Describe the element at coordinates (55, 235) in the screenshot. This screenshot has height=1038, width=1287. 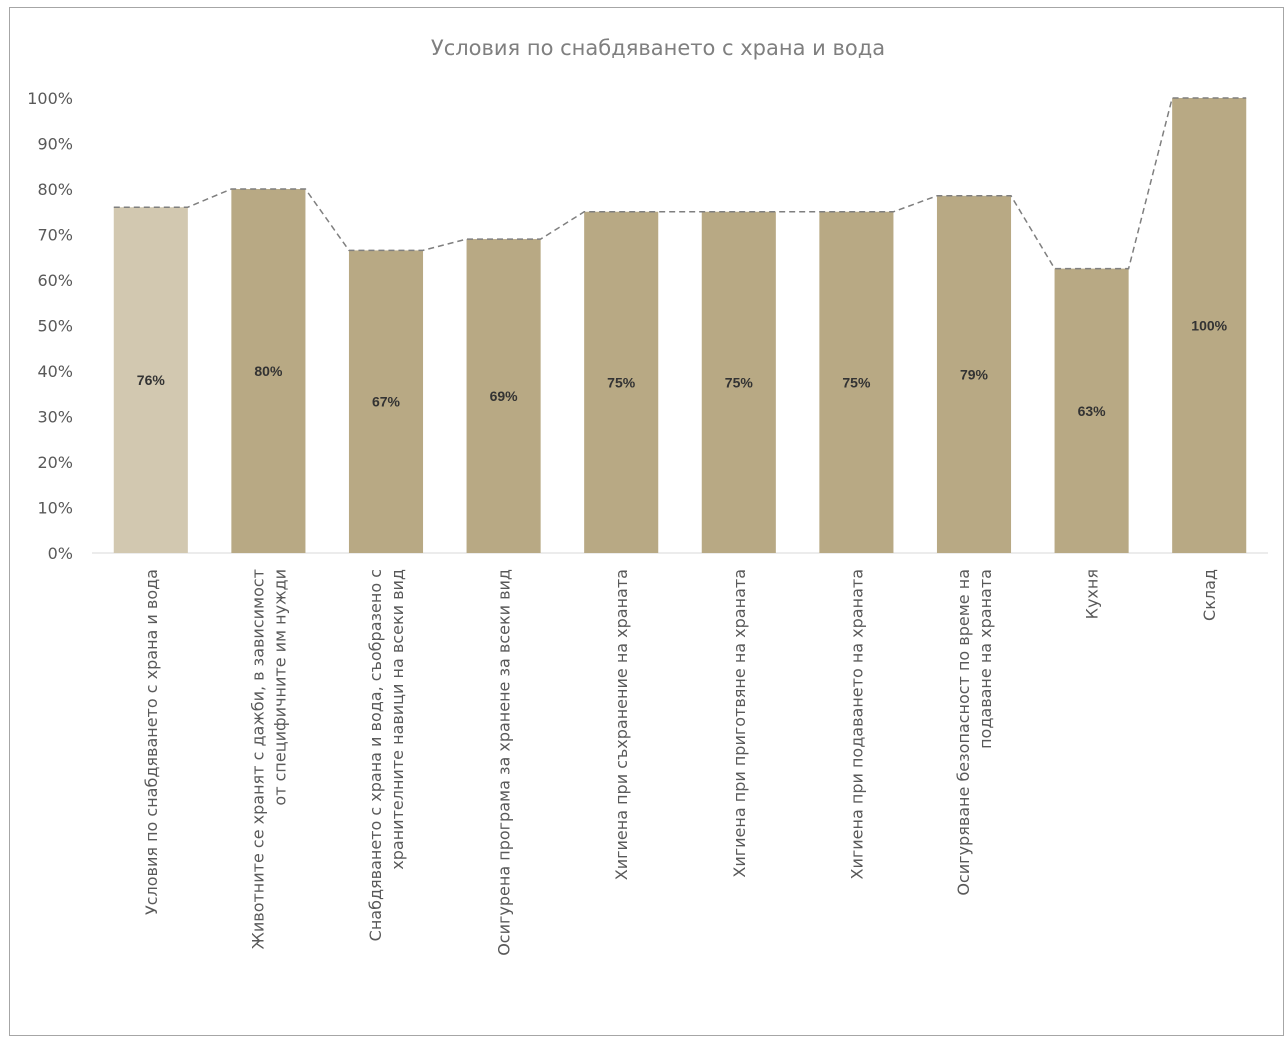
I see `y-tick-label: 70%` at that location.